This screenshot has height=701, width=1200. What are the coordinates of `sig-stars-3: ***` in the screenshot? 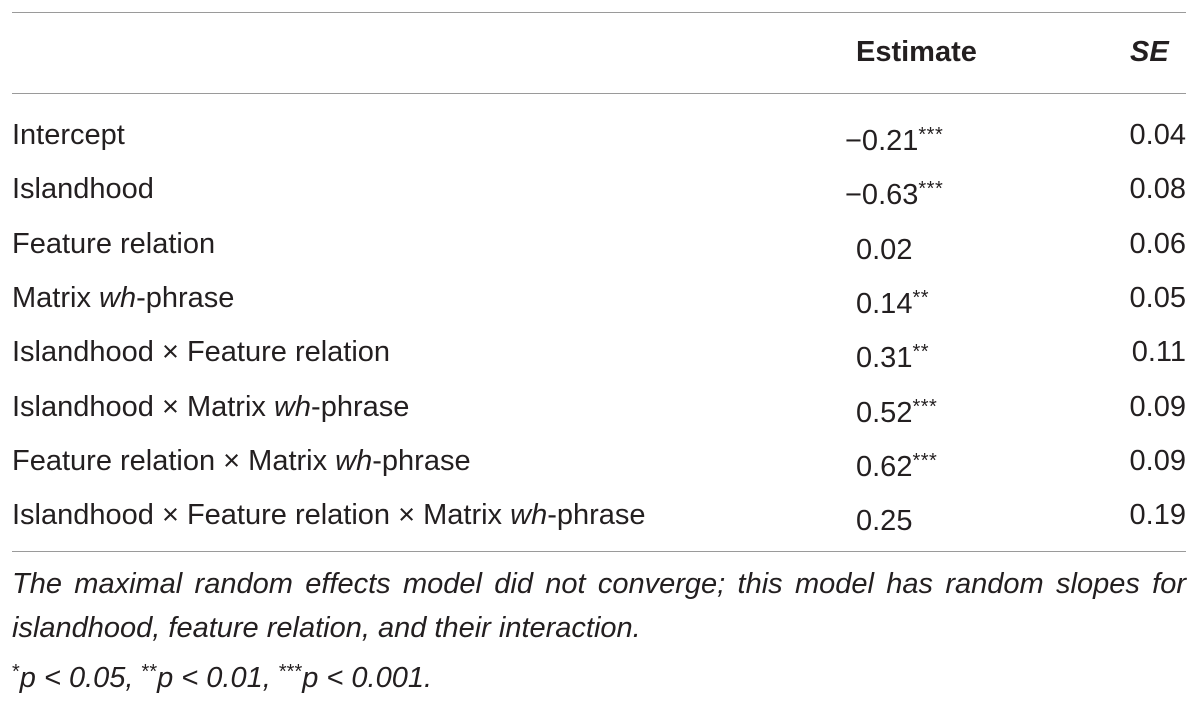 It's located at (290, 672).